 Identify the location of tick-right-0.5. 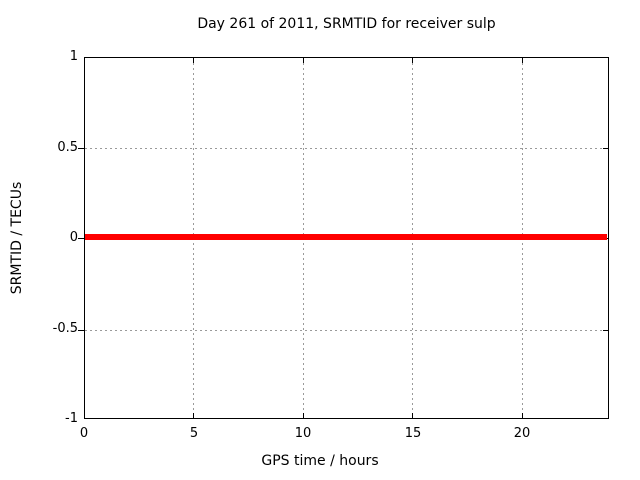
(605, 148).